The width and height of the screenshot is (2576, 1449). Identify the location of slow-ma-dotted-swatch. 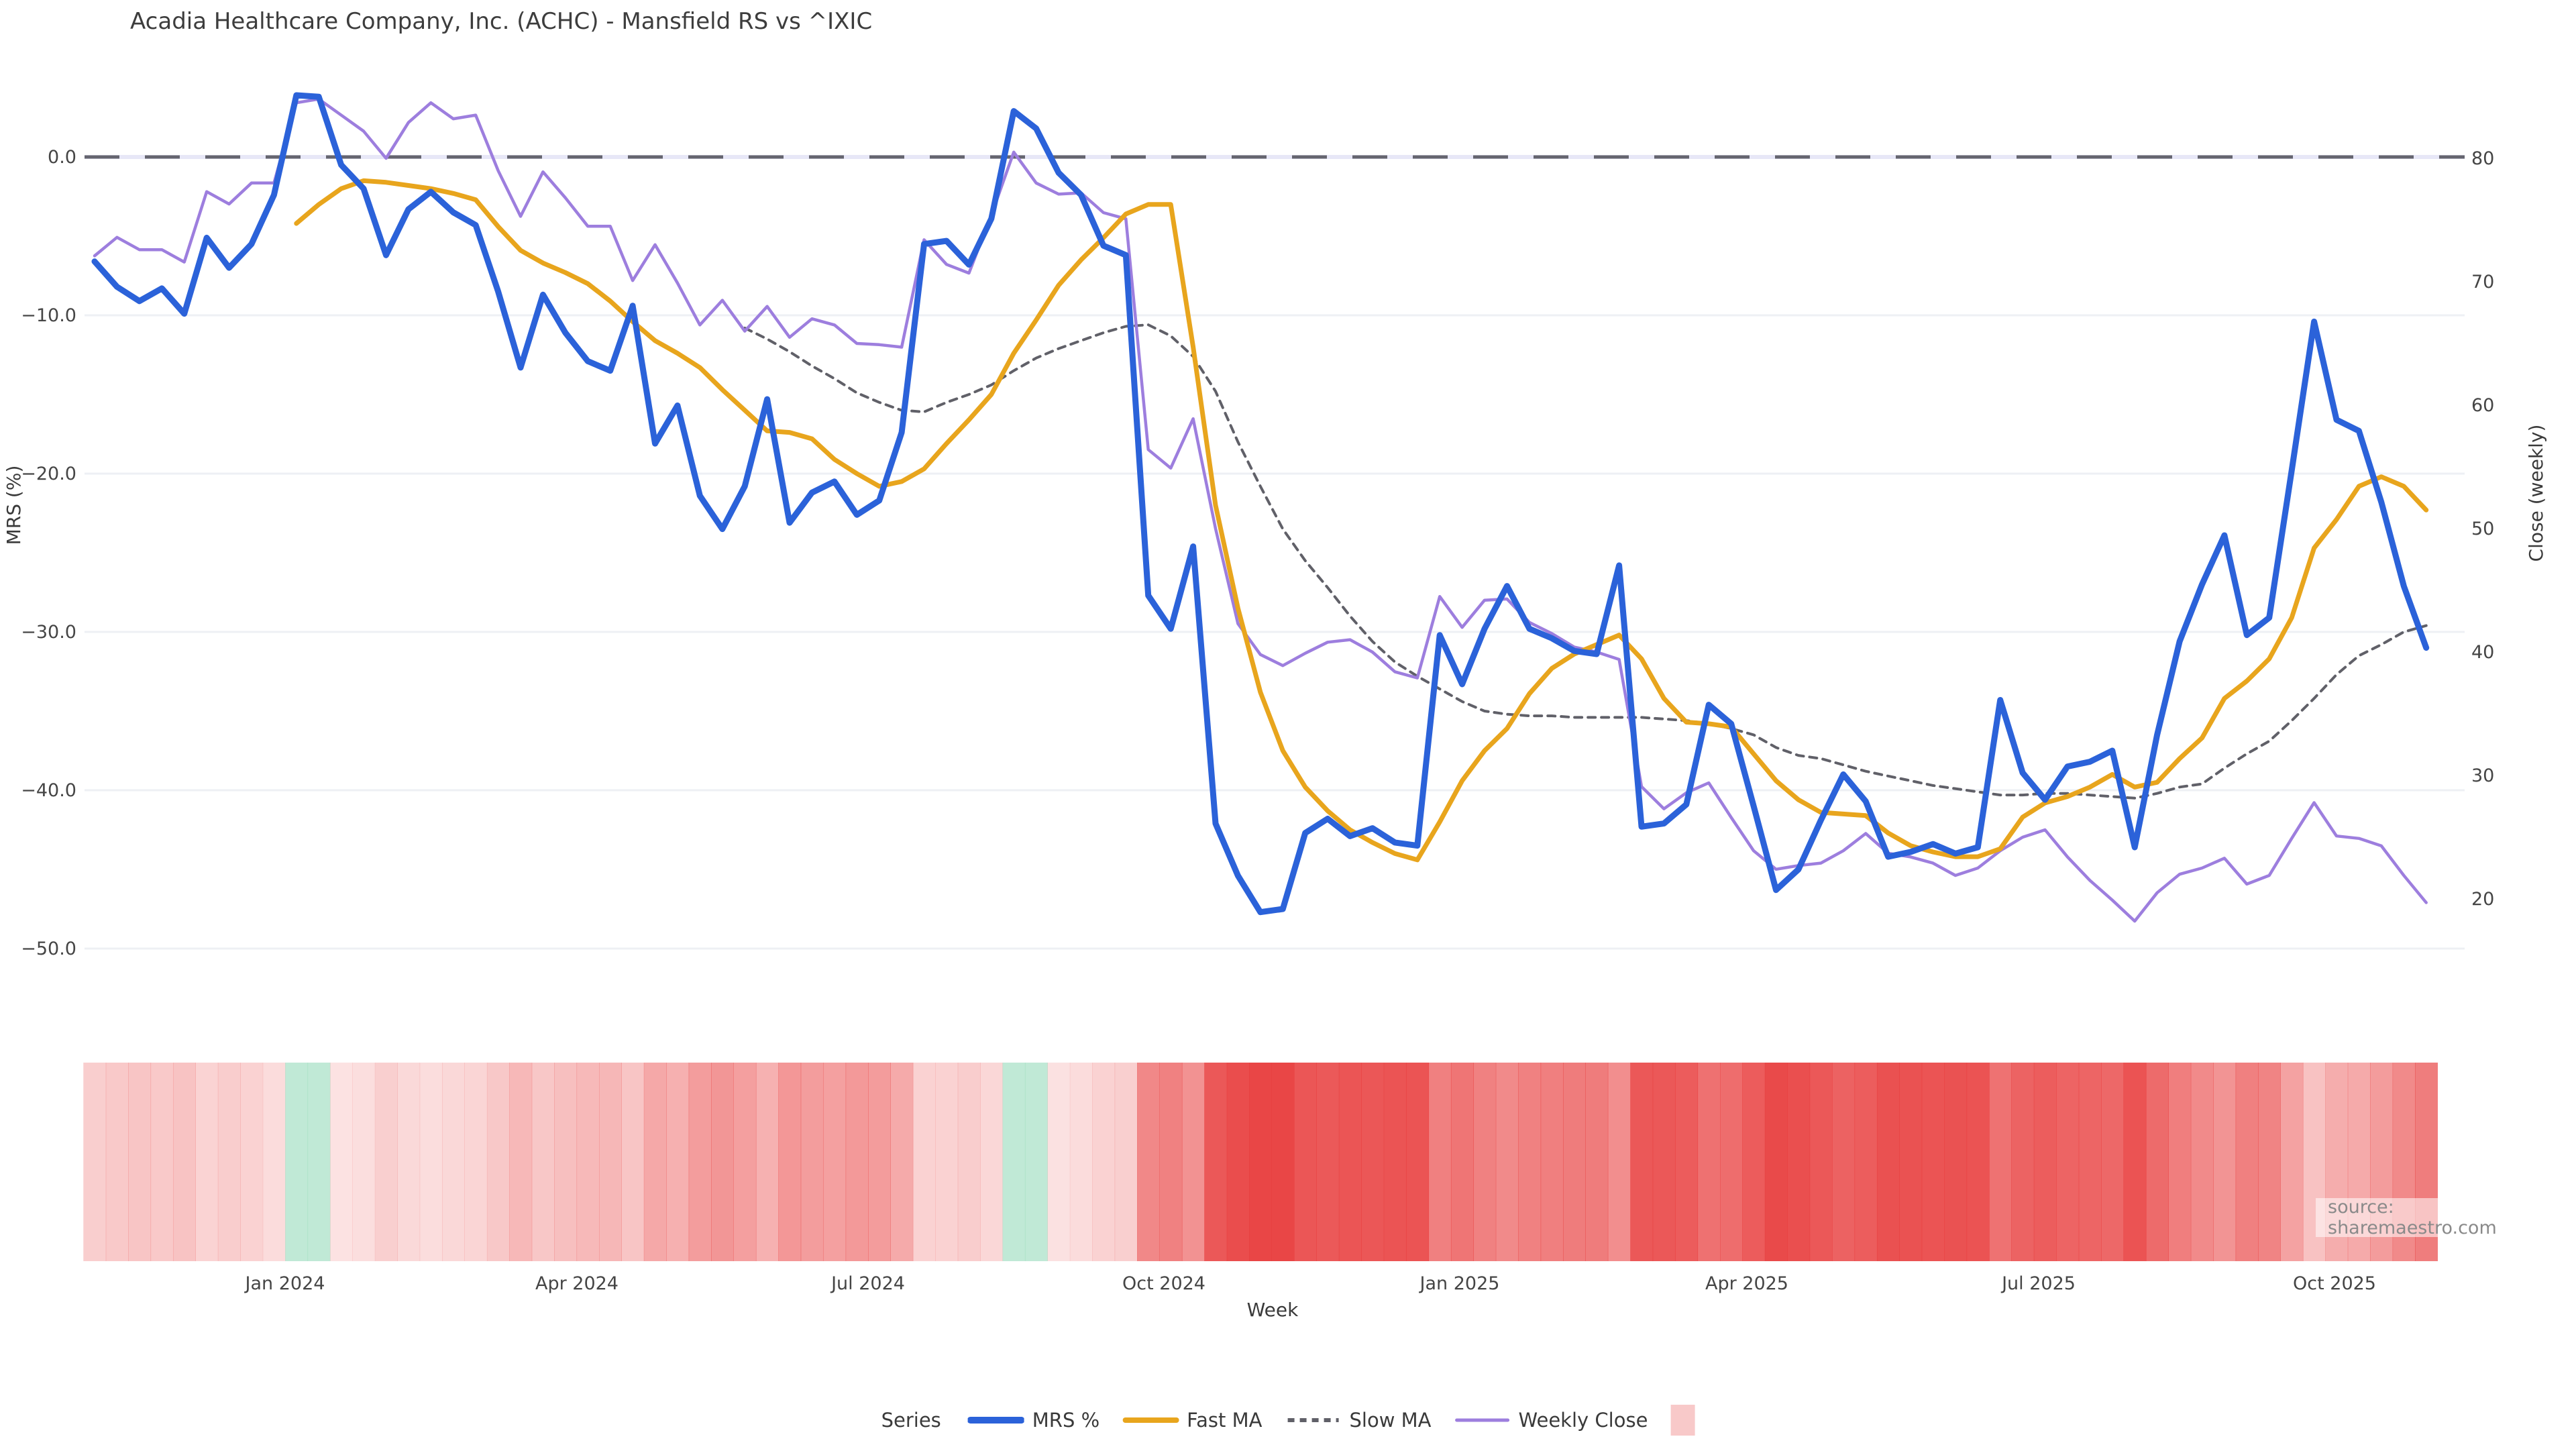
(1313, 1420).